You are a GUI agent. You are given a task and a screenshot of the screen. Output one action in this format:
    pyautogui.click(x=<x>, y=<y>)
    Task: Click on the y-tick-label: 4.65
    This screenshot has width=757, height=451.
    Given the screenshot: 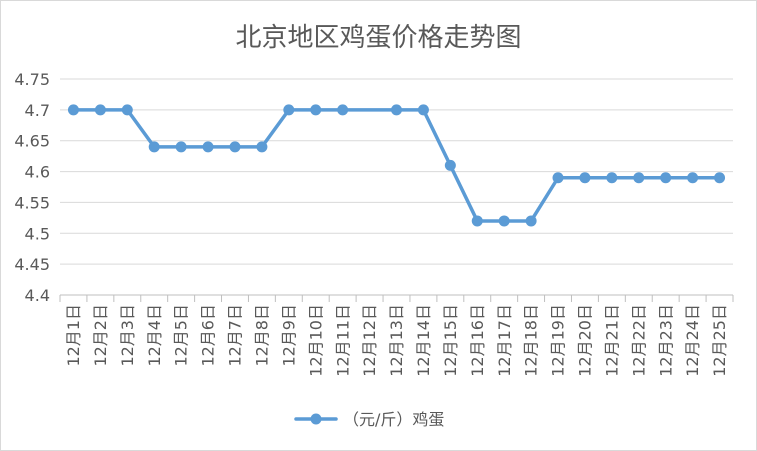 What is the action you would take?
    pyautogui.click(x=32, y=141)
    